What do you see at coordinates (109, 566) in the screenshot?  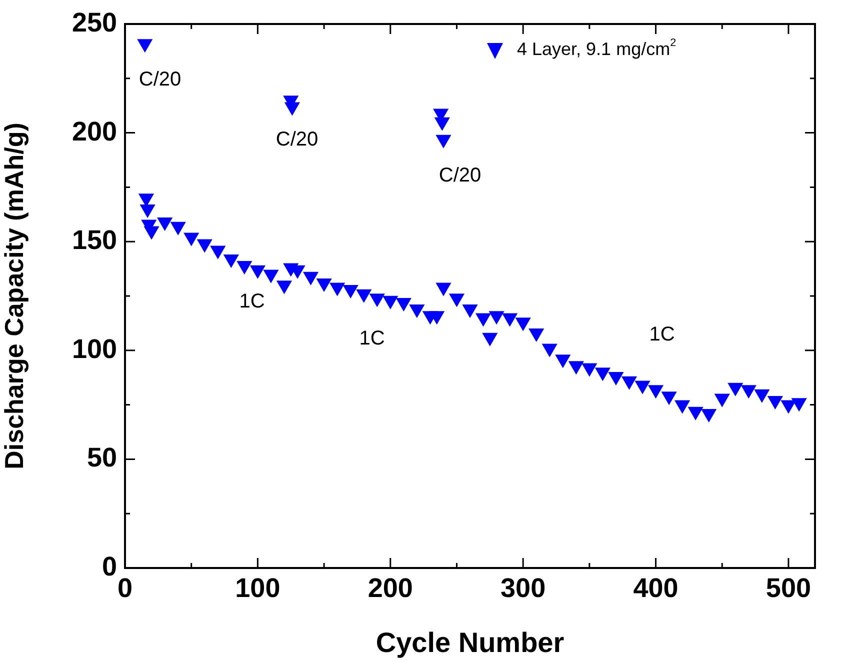 I see `y-tick-label: 0` at bounding box center [109, 566].